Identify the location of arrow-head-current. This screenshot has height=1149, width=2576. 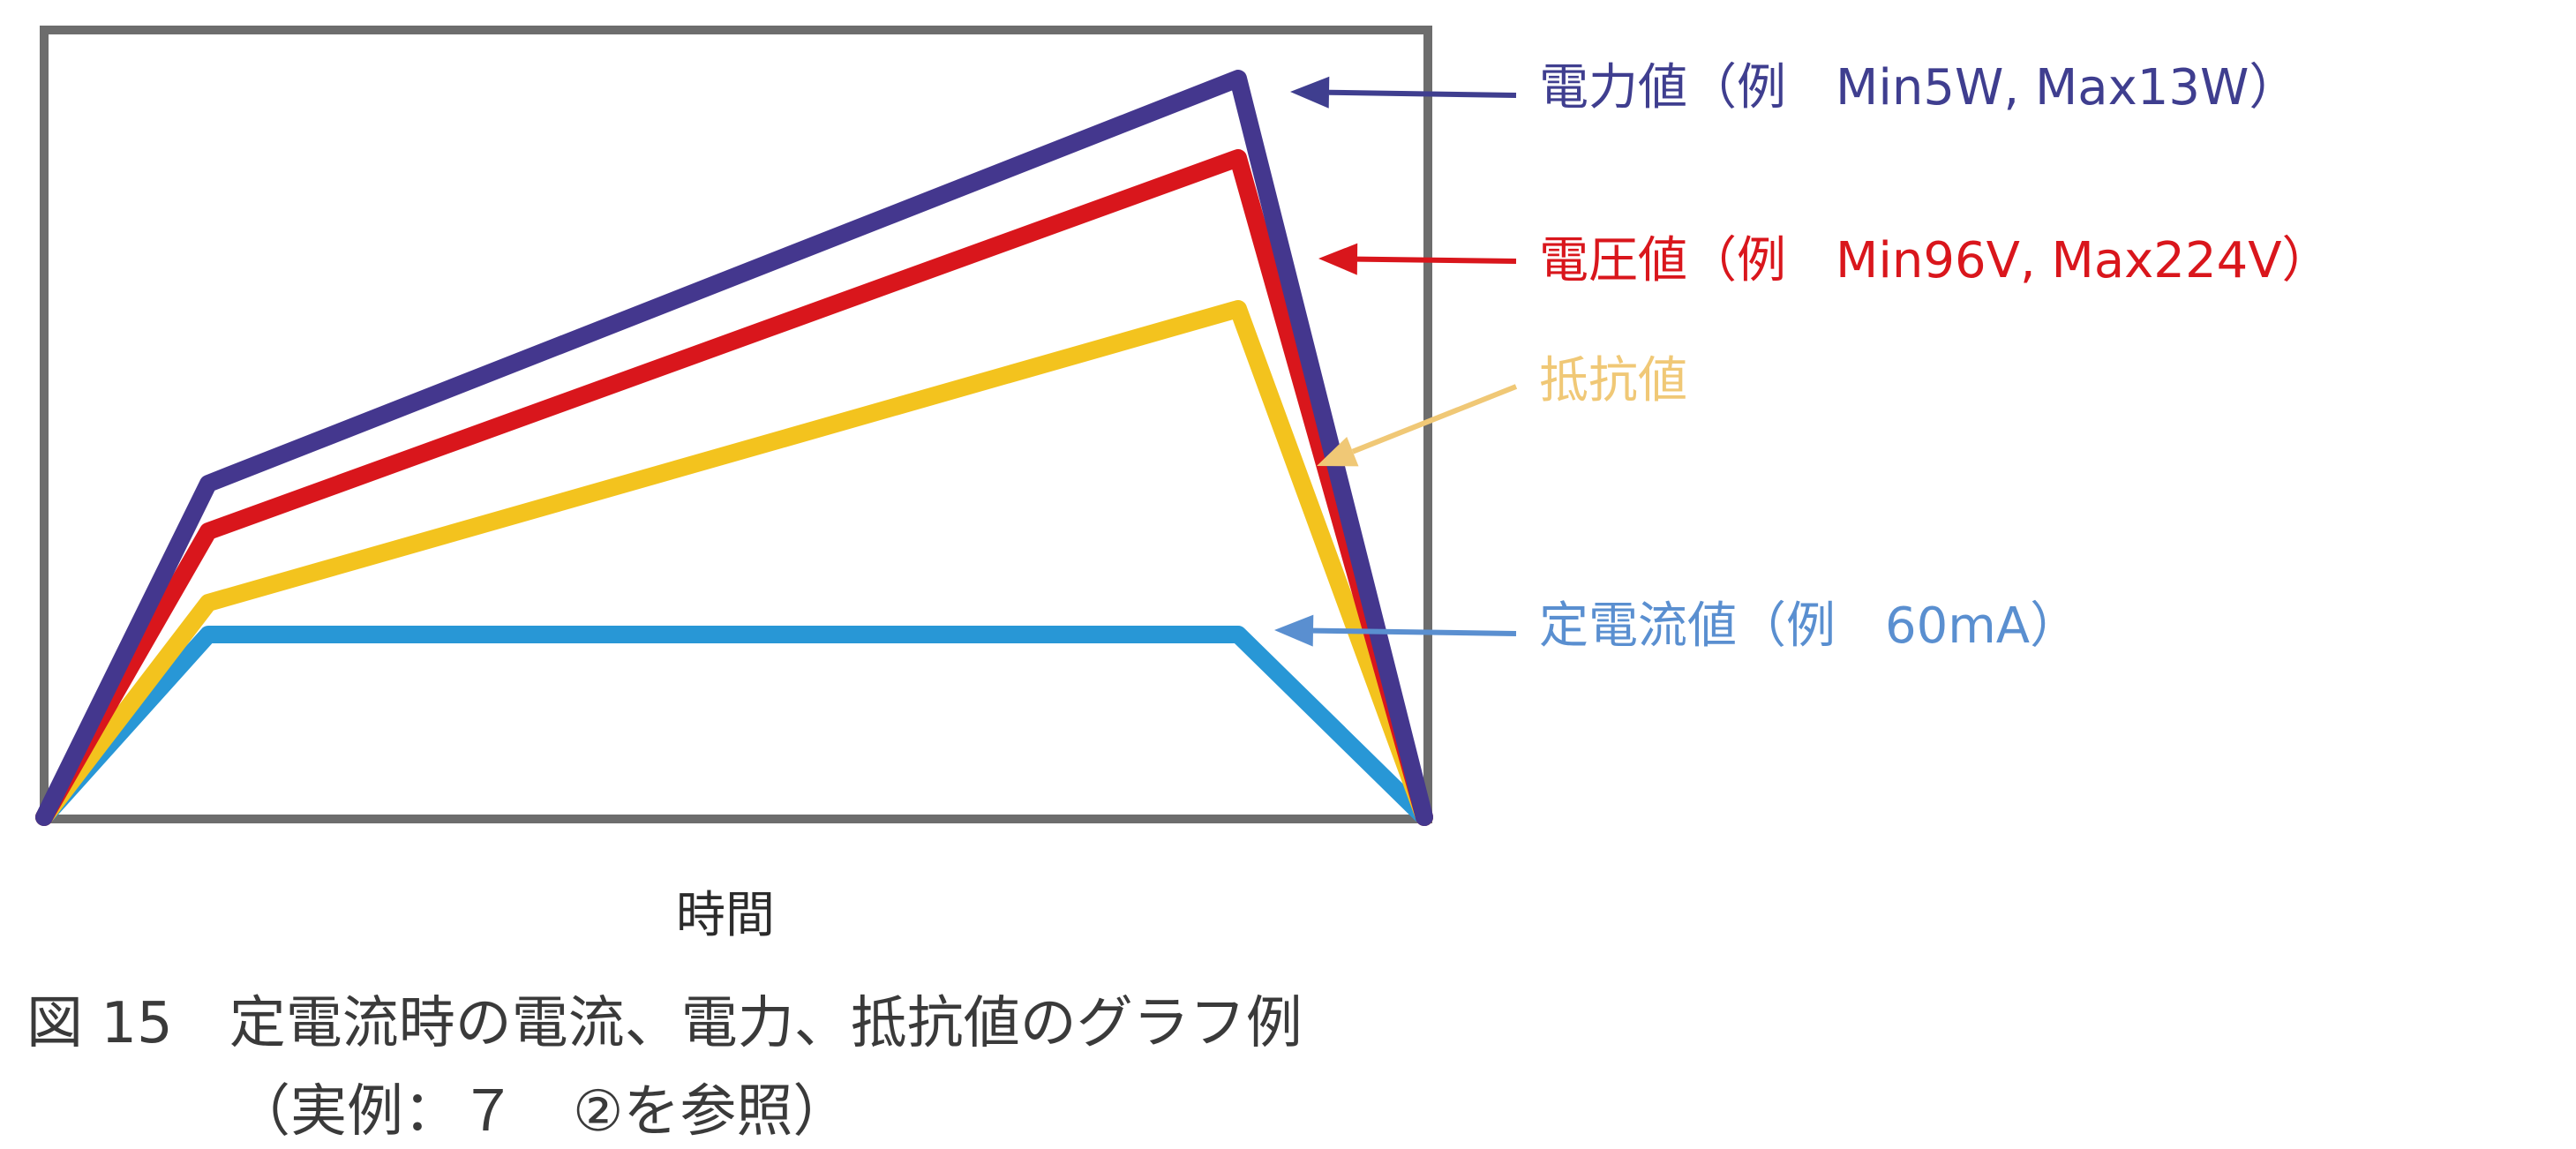
(1294, 631).